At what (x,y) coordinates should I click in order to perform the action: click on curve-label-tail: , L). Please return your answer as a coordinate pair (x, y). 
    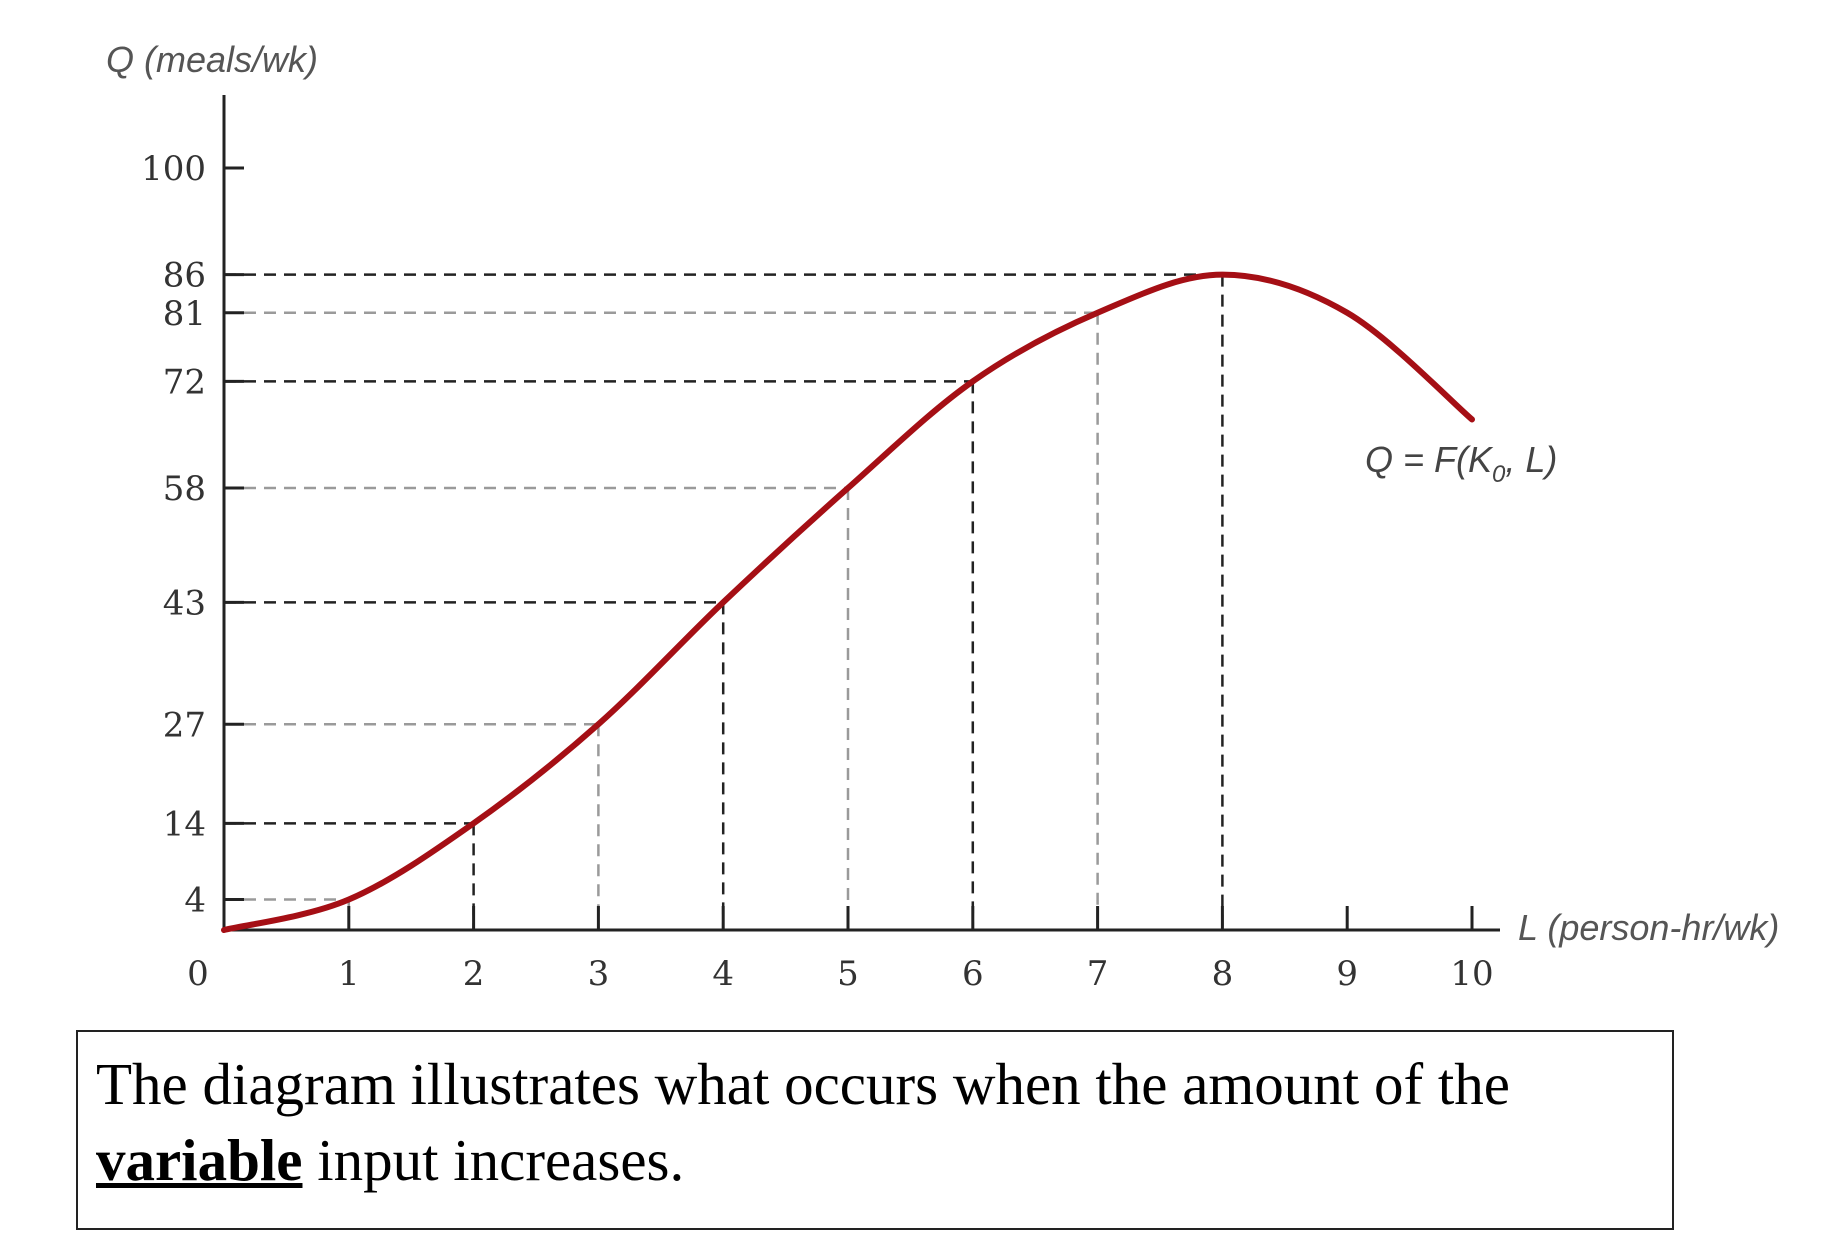
    Looking at the image, I should click on (1531, 459).